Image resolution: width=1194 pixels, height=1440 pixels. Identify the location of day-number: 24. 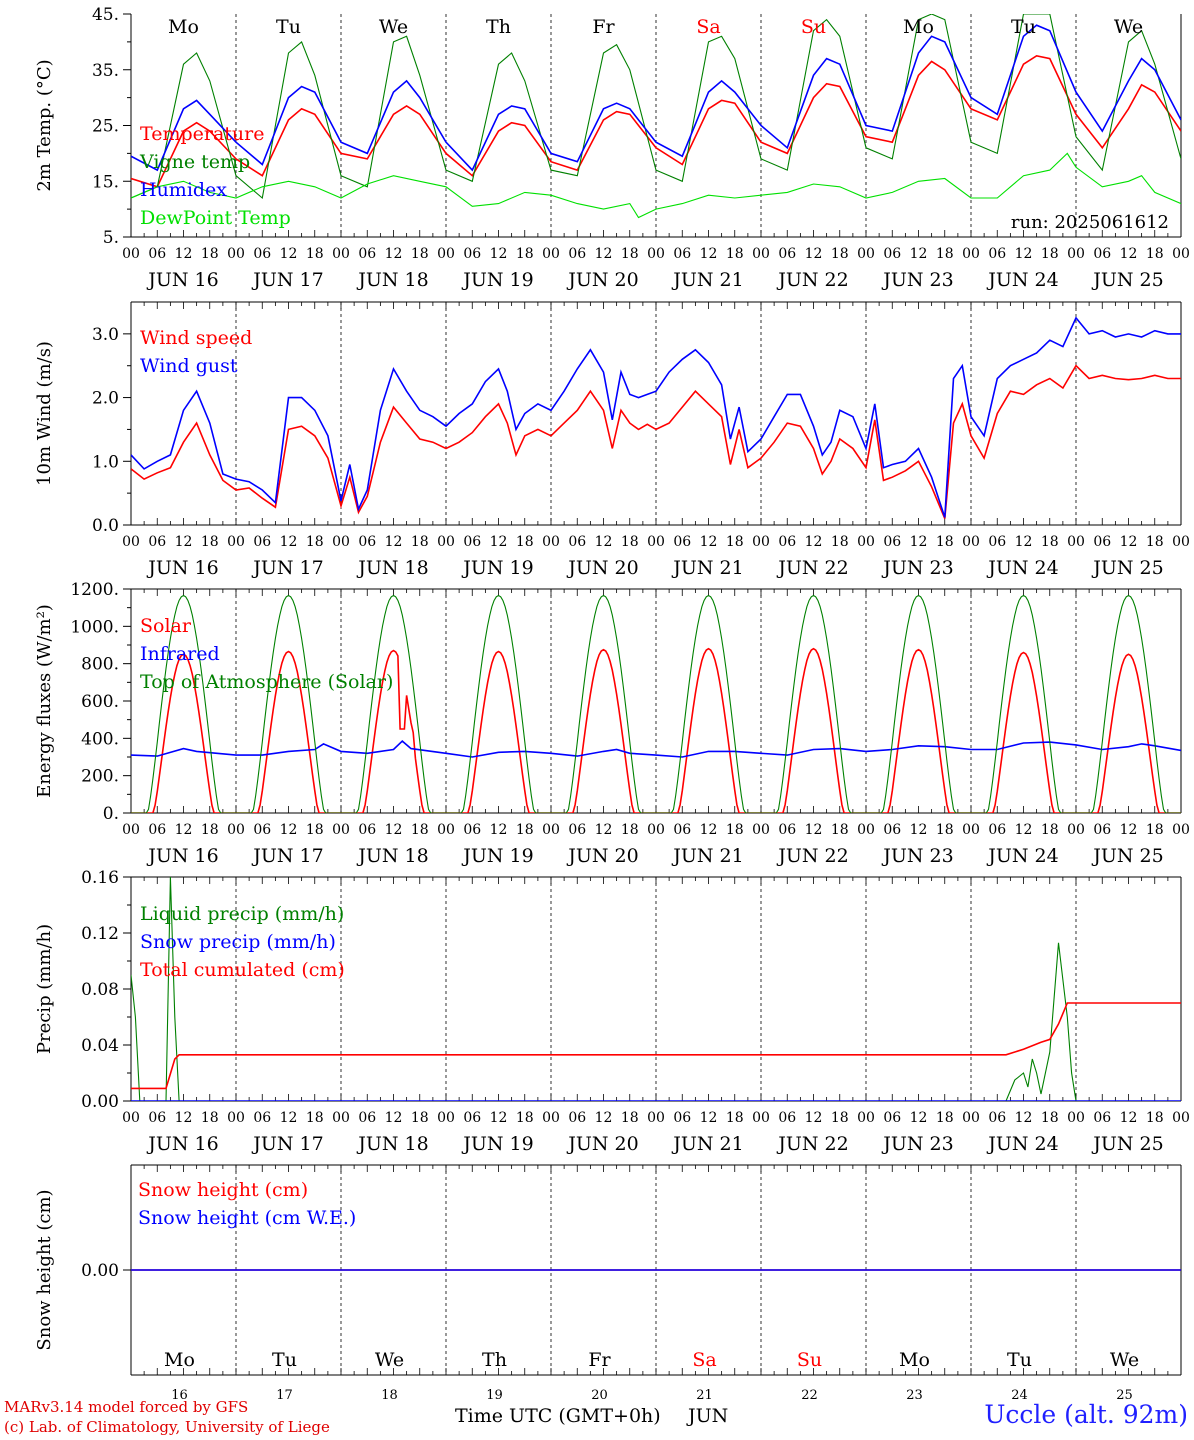
(1019, 1395).